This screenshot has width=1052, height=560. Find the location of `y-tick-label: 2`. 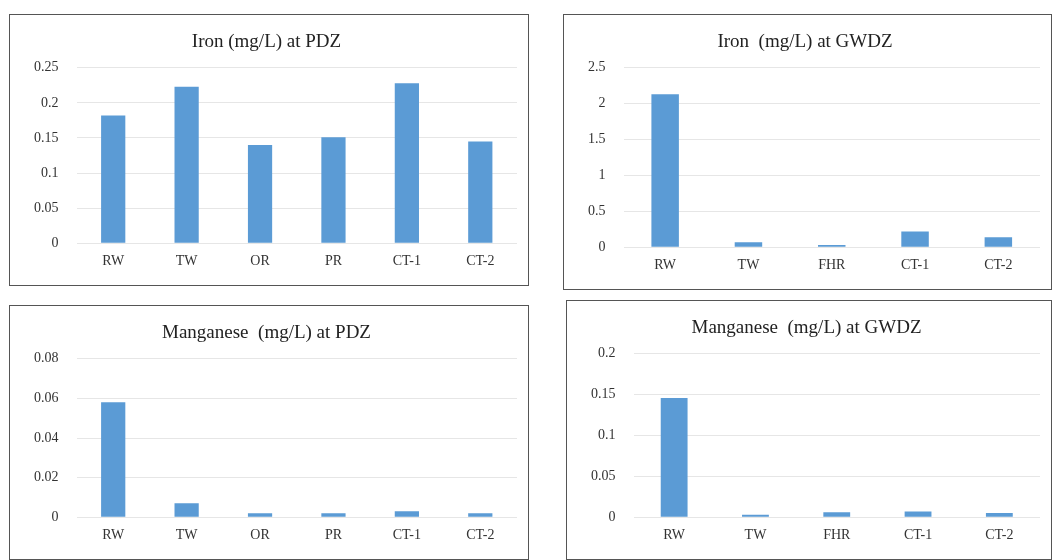

y-tick-label: 2 is located at coordinates (602, 103).